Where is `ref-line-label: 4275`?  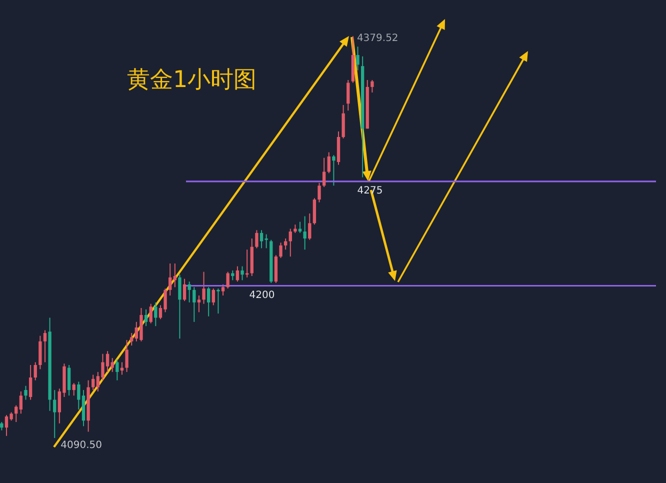
ref-line-label: 4275 is located at coordinates (370, 190).